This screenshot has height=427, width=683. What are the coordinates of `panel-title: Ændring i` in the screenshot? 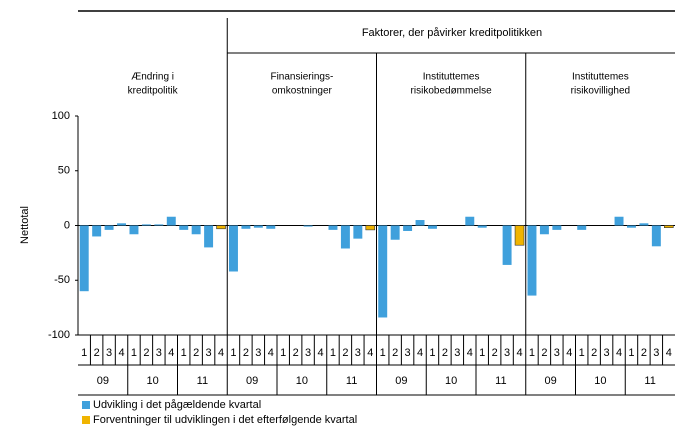 It's located at (152, 77).